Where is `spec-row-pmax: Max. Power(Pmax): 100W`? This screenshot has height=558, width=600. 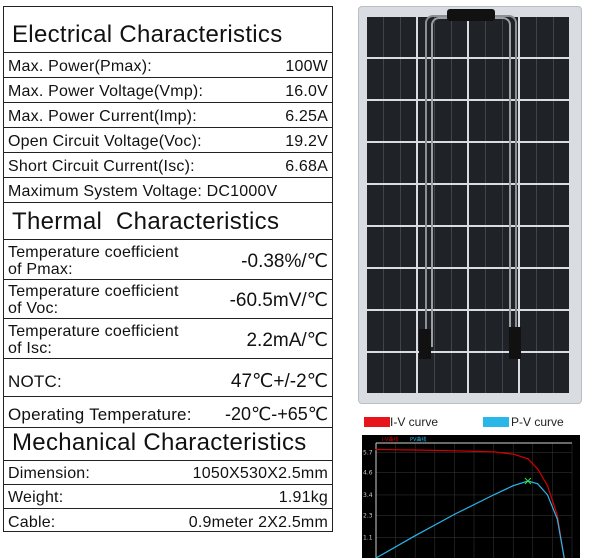 spec-row-pmax: Max. Power(Pmax): 100W is located at coordinates (168, 65).